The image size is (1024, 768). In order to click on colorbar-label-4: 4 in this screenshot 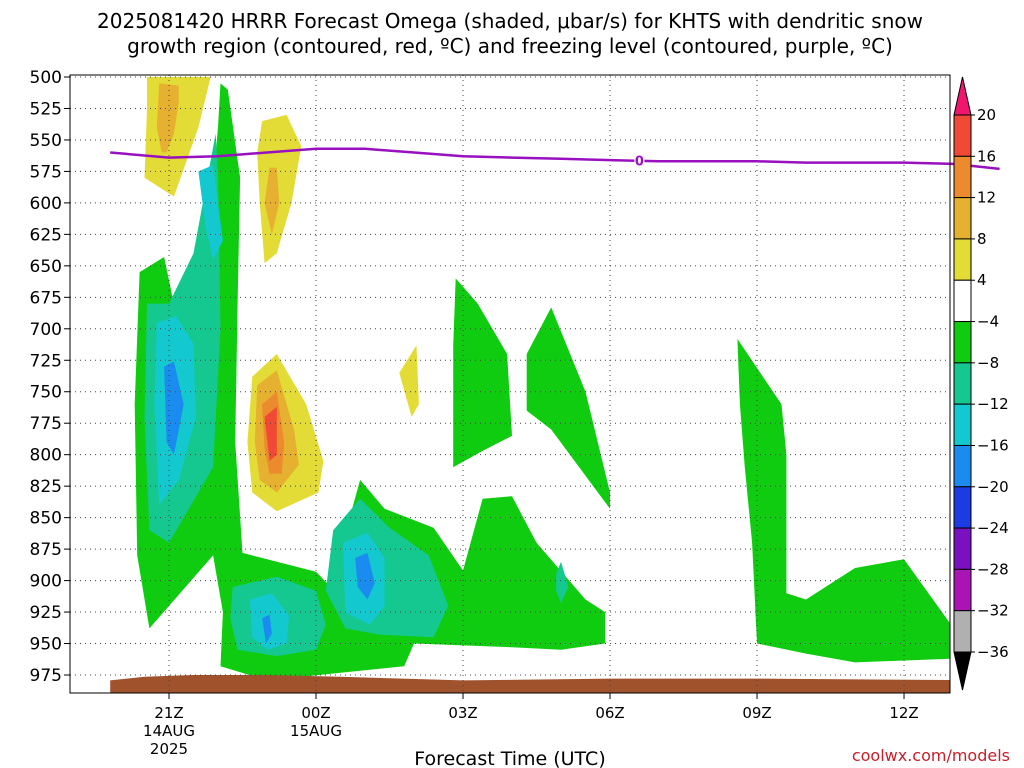, I will do `click(982, 280)`.